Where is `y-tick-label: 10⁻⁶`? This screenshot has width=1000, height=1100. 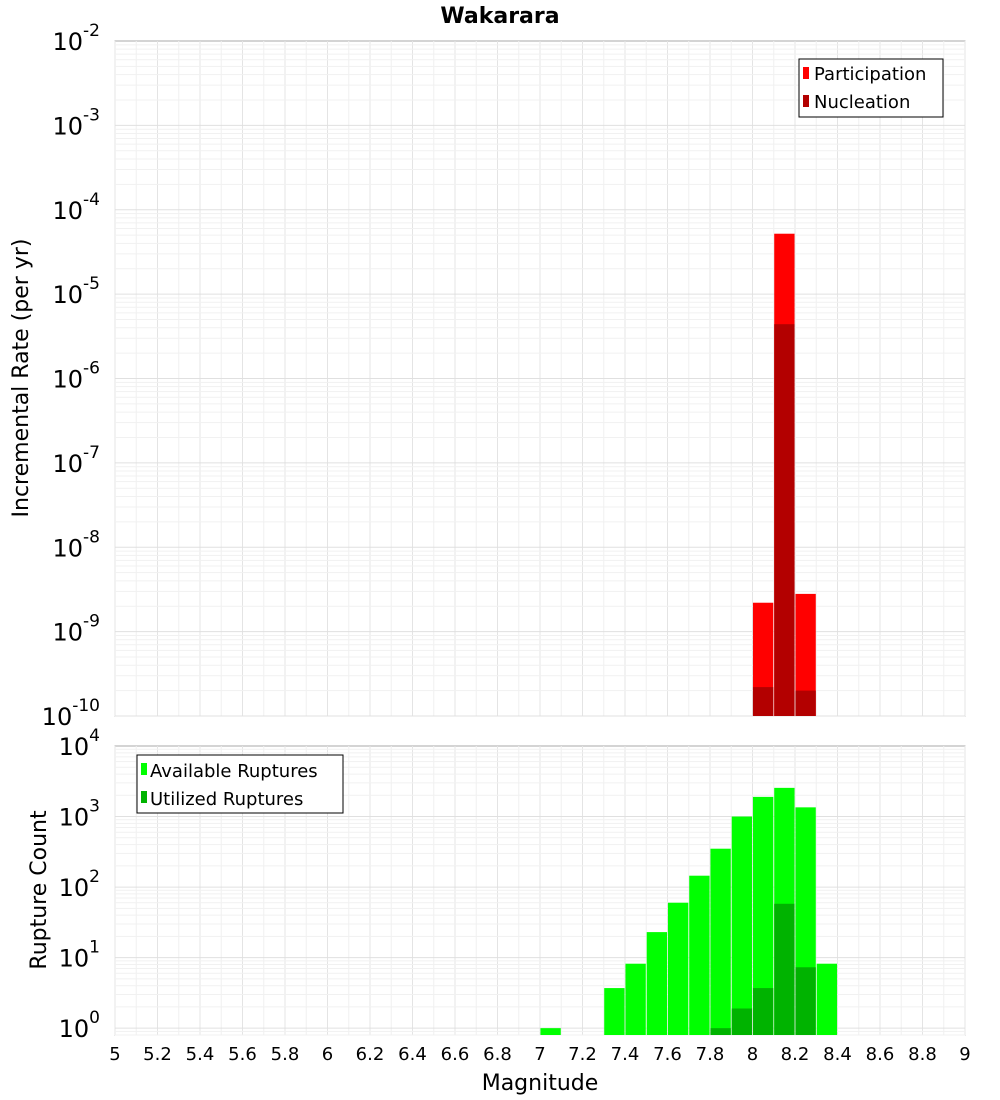 y-tick-label: 10⁻⁶ is located at coordinates (77, 376).